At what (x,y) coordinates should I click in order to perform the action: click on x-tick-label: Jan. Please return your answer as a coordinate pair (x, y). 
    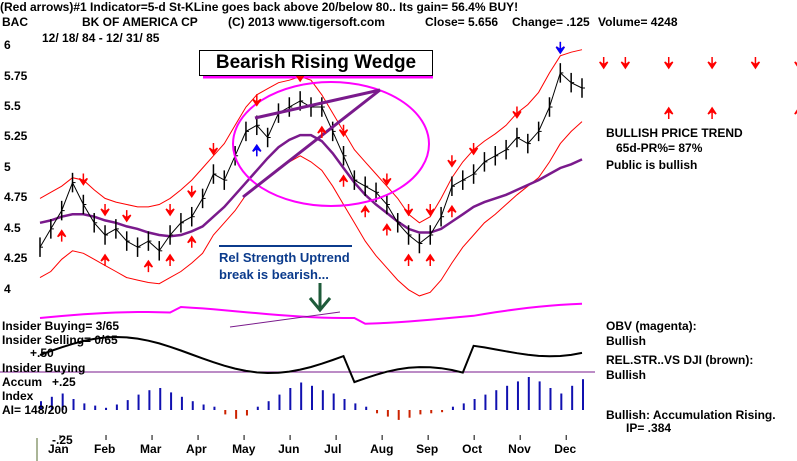
    Looking at the image, I should click on (58, 449).